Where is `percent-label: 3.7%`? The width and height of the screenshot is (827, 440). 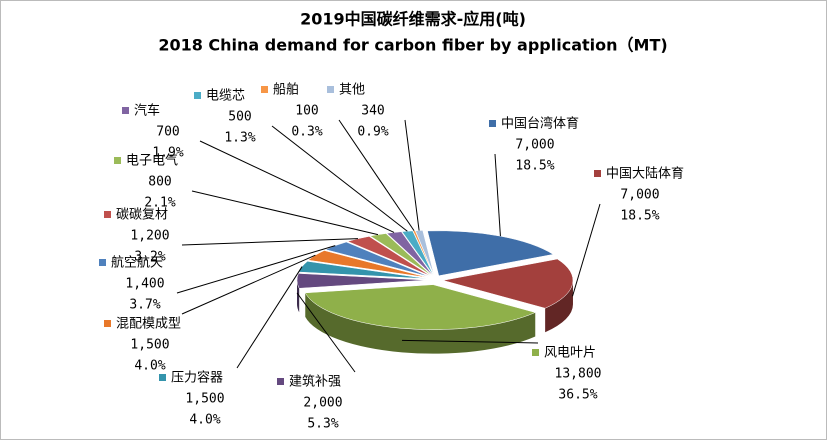 percent-label: 3.7% is located at coordinates (144, 305).